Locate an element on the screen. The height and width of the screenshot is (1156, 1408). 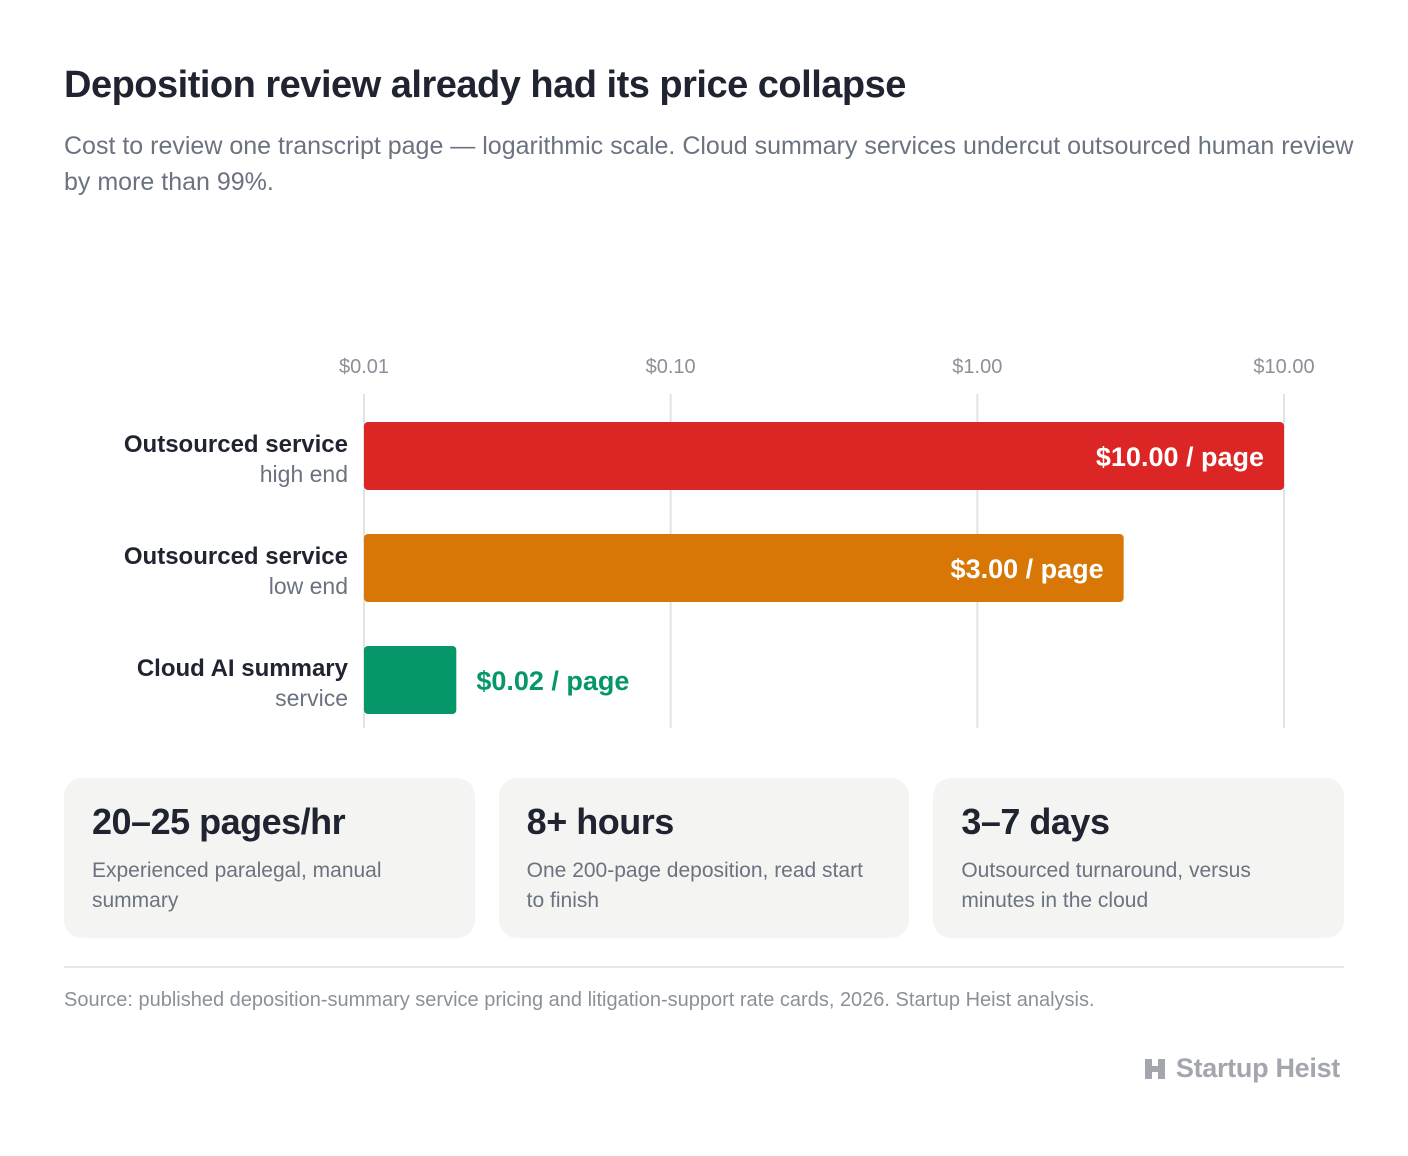
data-label: $10.00 / page is located at coordinates (1180, 457).